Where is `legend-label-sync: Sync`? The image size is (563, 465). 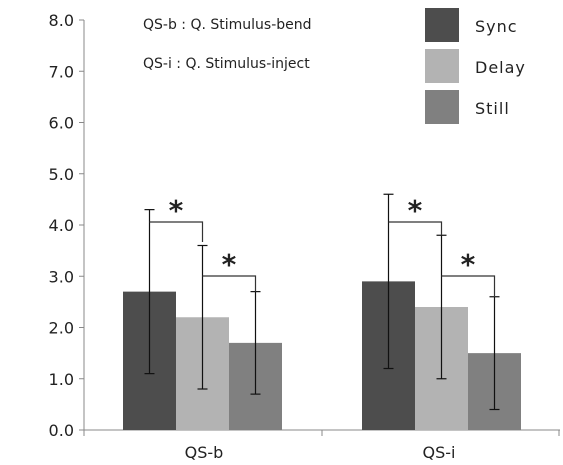 legend-label-sync: Sync is located at coordinates (496, 26).